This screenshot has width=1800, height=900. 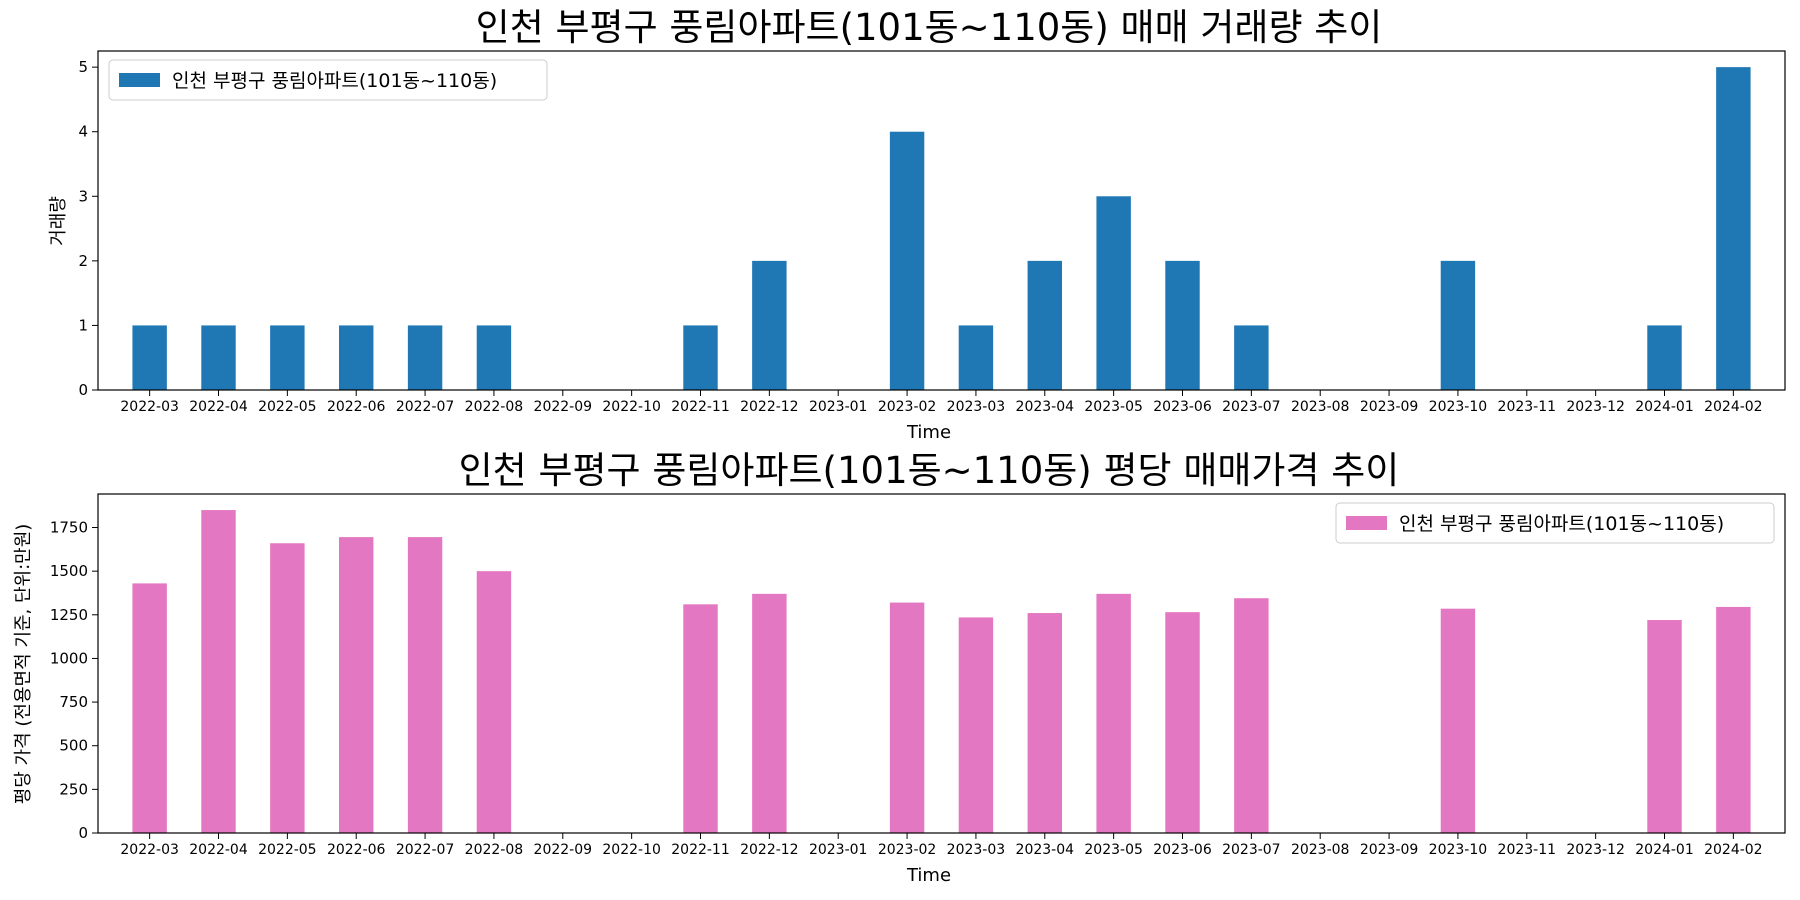 I want to click on y-tick-label: 2, so click(x=83, y=261).